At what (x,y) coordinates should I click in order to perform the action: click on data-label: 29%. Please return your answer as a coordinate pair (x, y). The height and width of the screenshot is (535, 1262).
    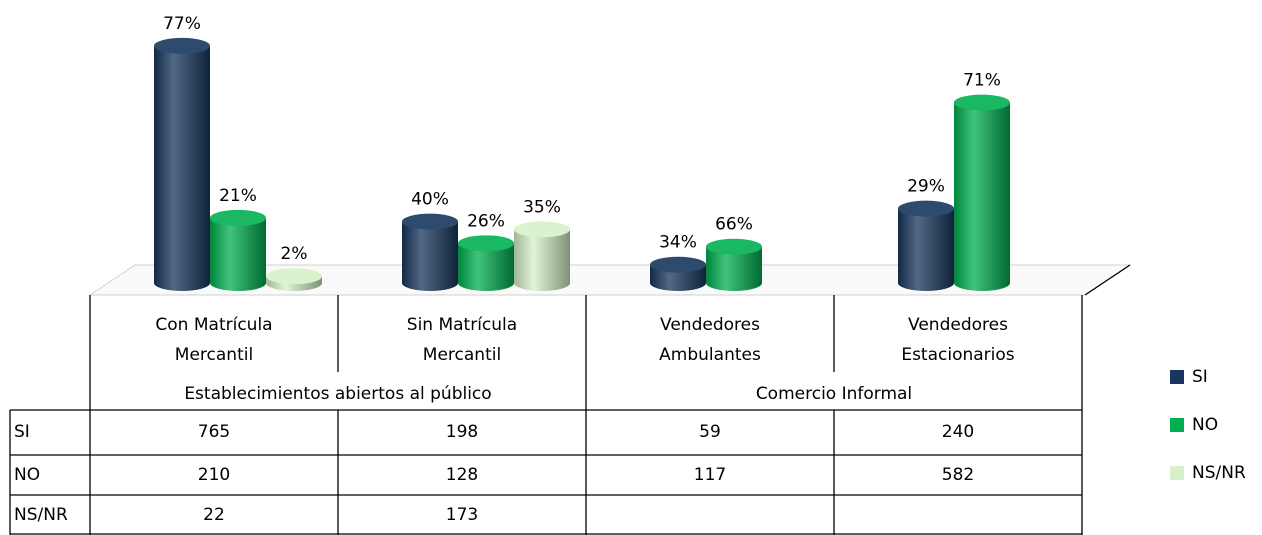
    Looking at the image, I should click on (926, 187).